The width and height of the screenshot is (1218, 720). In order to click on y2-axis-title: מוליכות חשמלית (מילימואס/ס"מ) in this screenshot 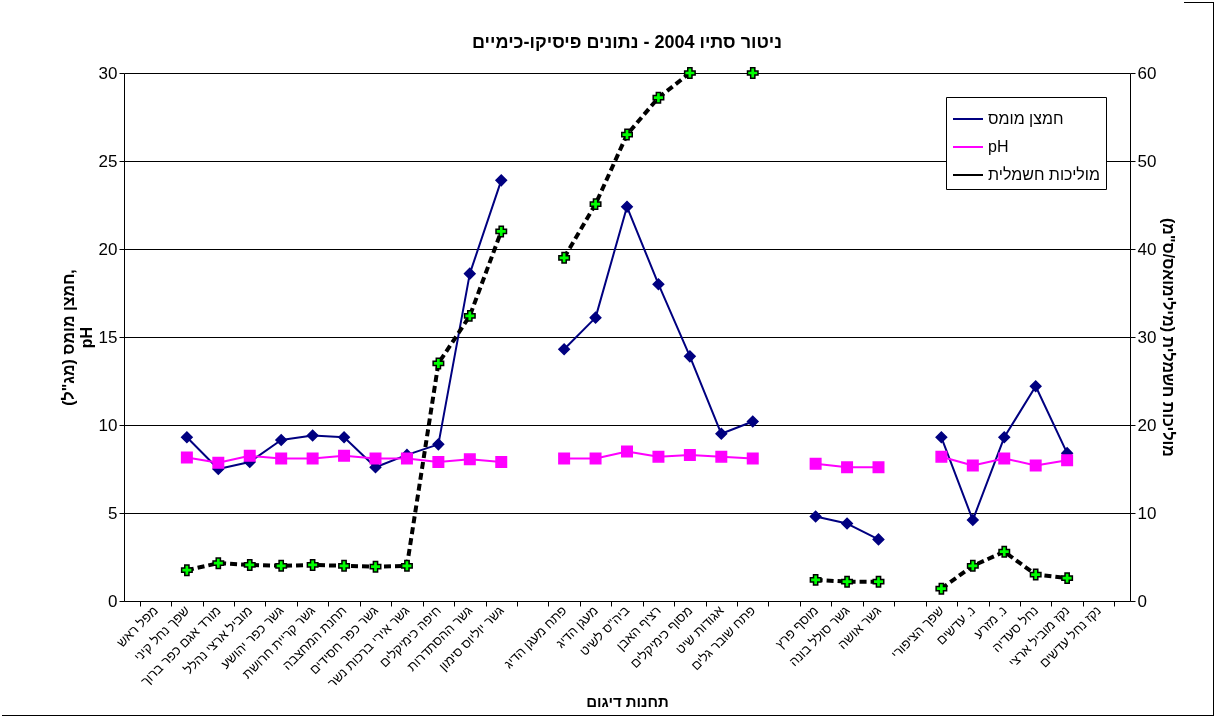, I will do `click(1169, 337)`.